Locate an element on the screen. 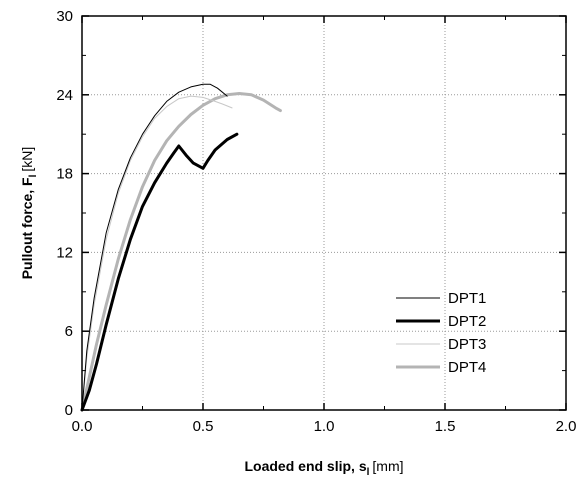 This screenshot has height=477, width=587. y-tick-label: 24 is located at coordinates (64, 95).